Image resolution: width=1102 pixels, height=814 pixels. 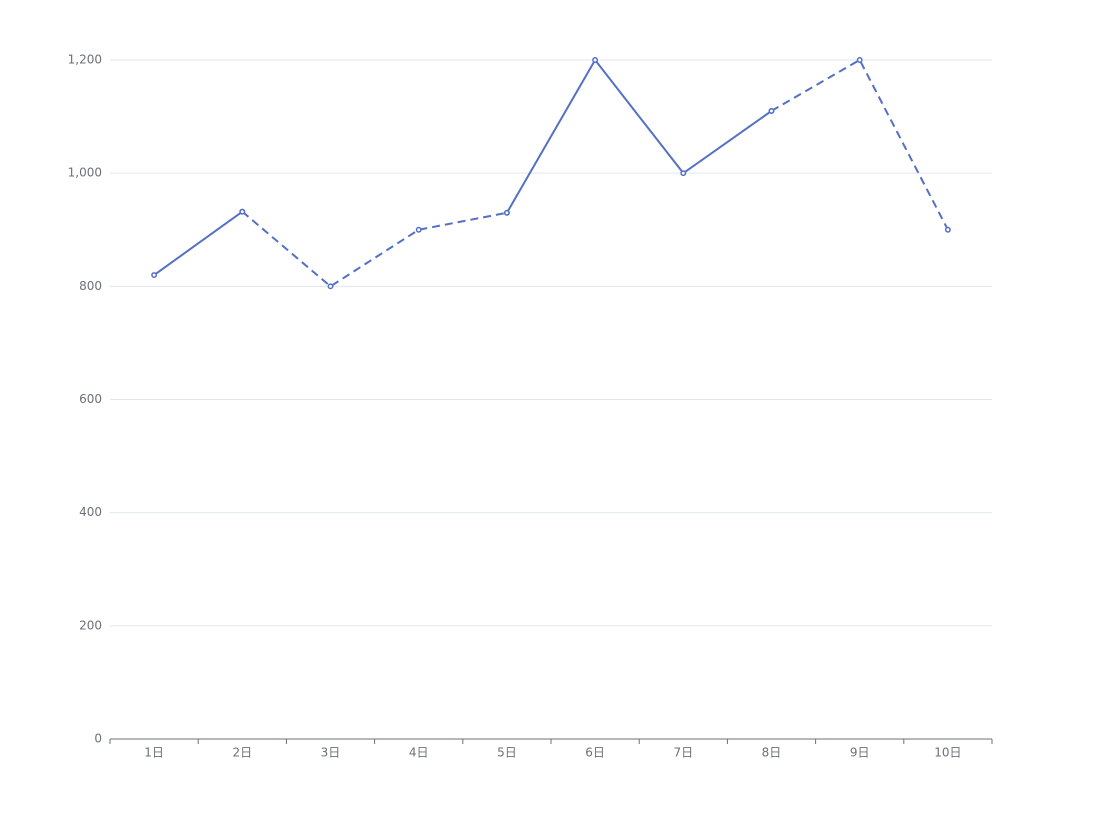 I want to click on x-tick-label: 7日, so click(x=683, y=753).